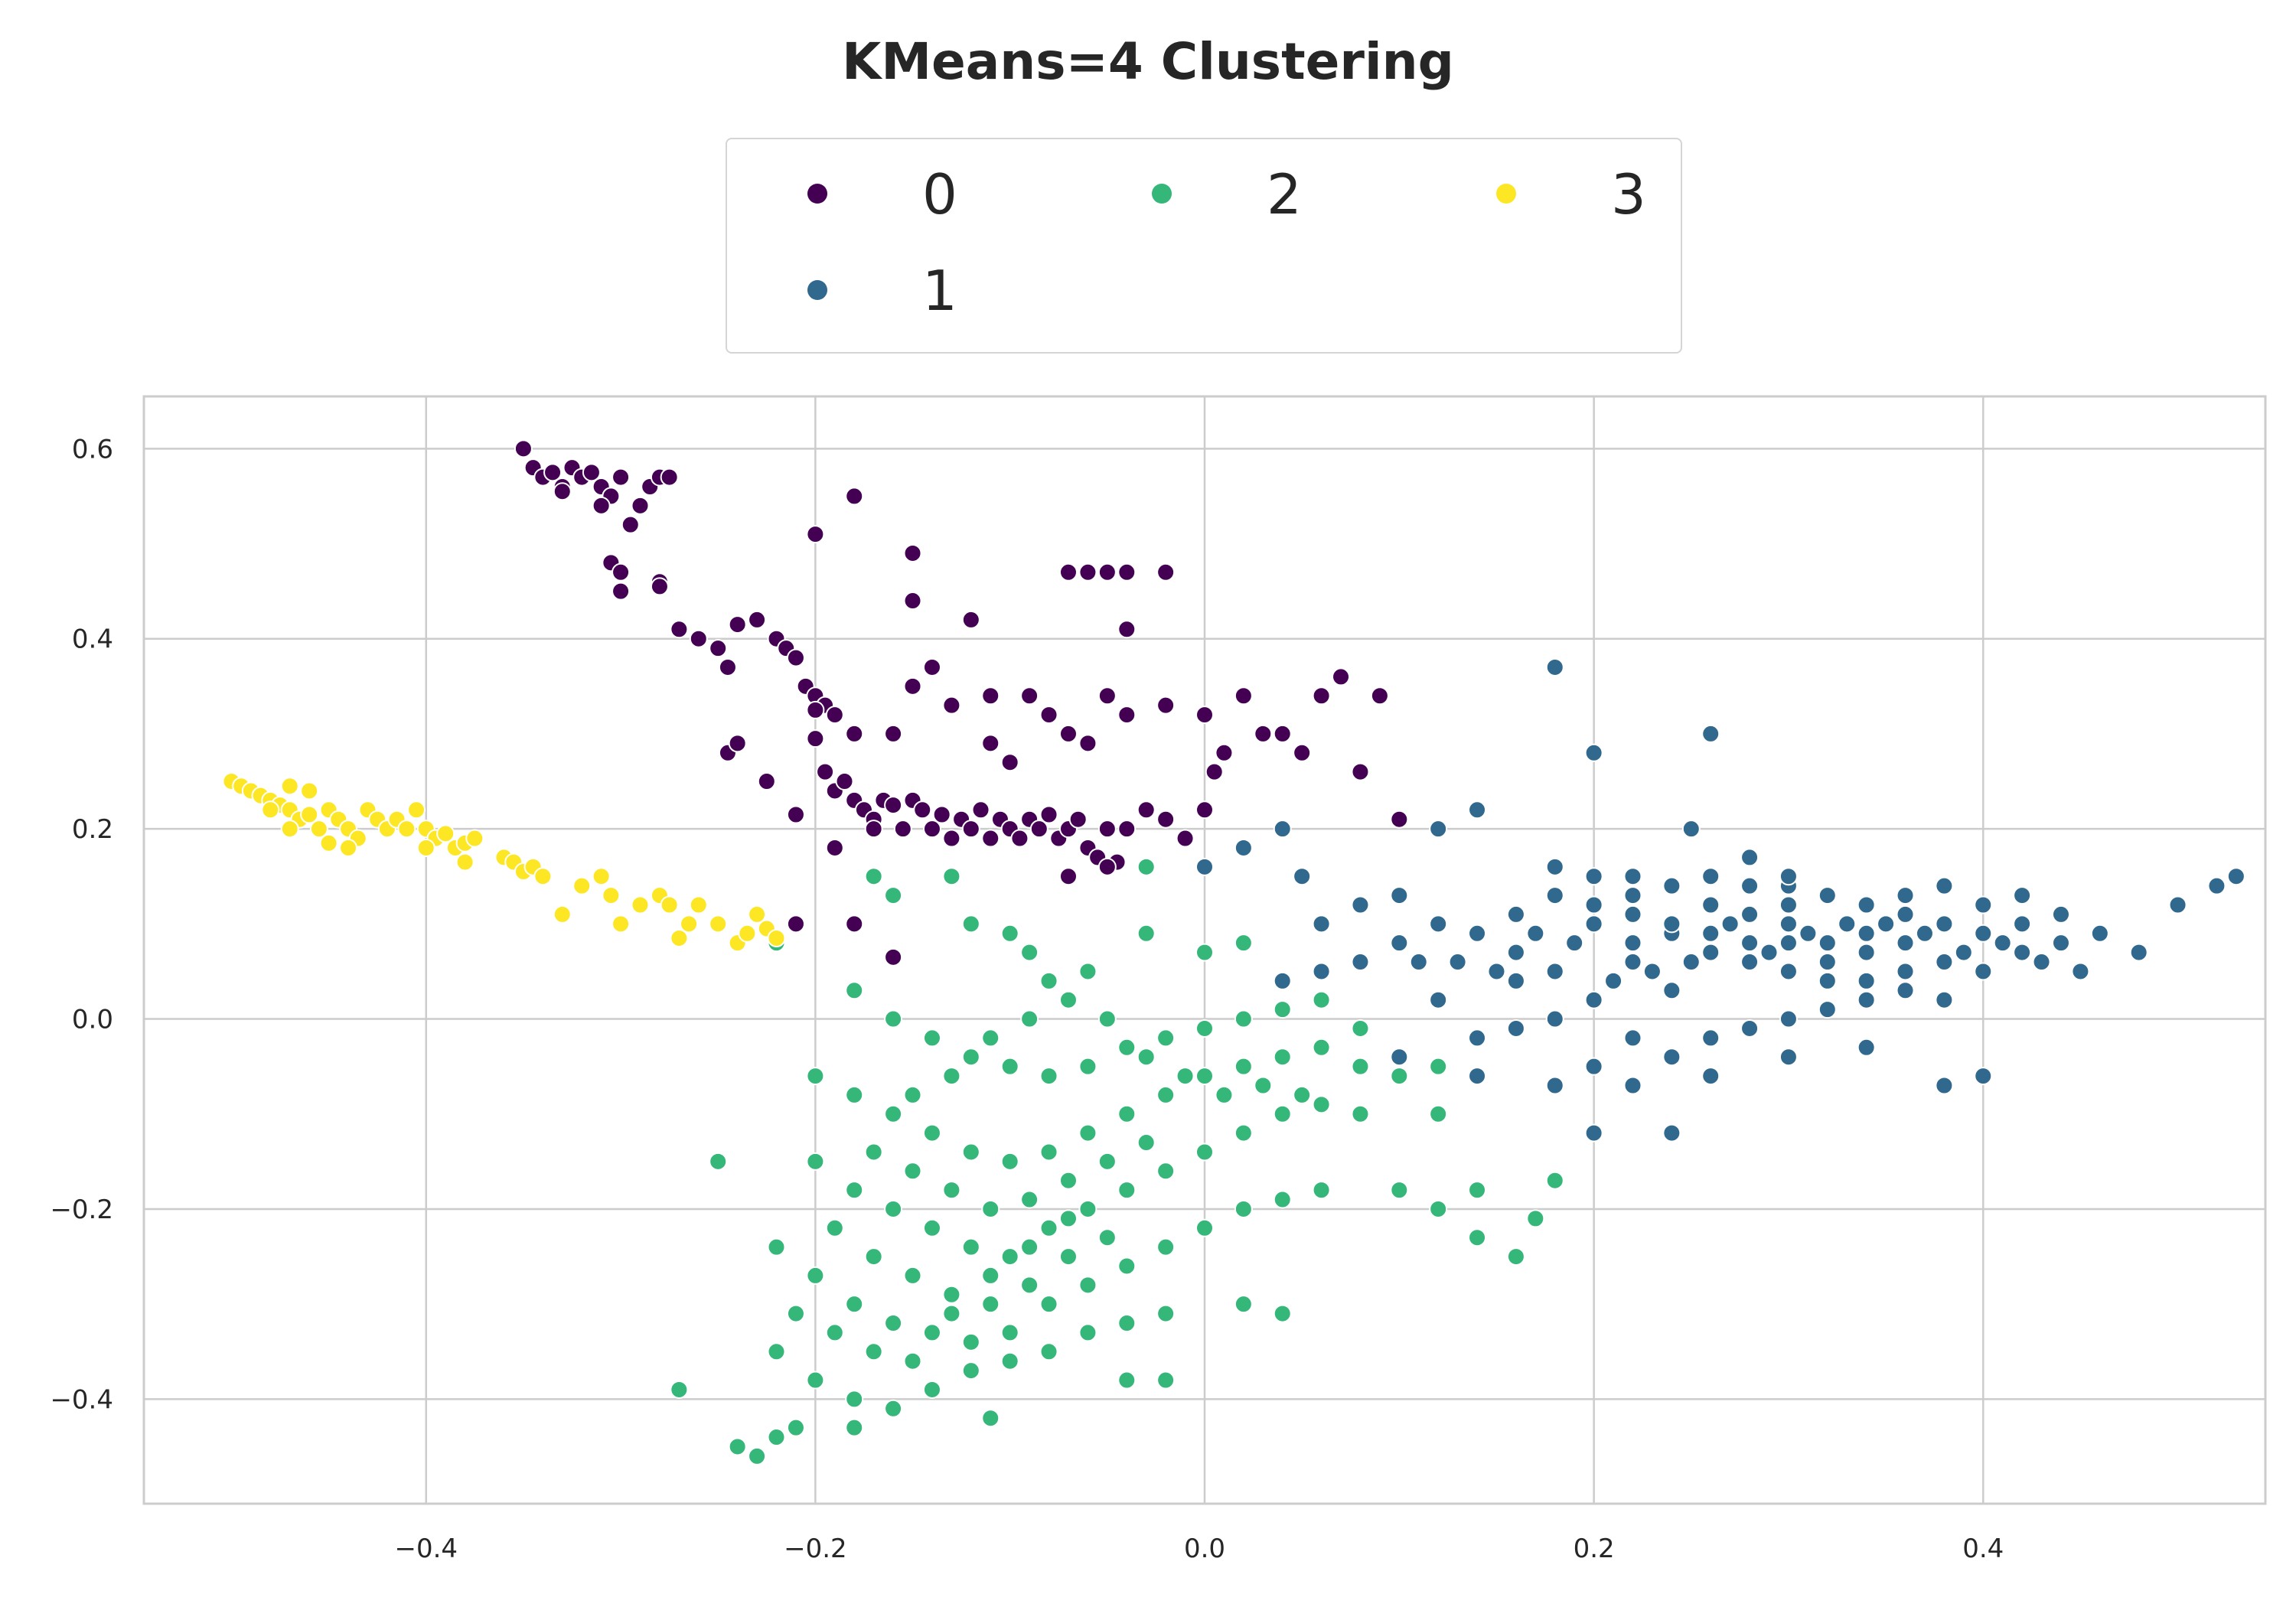 The image size is (2296, 1607). I want to click on legend-label-3: 3, so click(1628, 194).